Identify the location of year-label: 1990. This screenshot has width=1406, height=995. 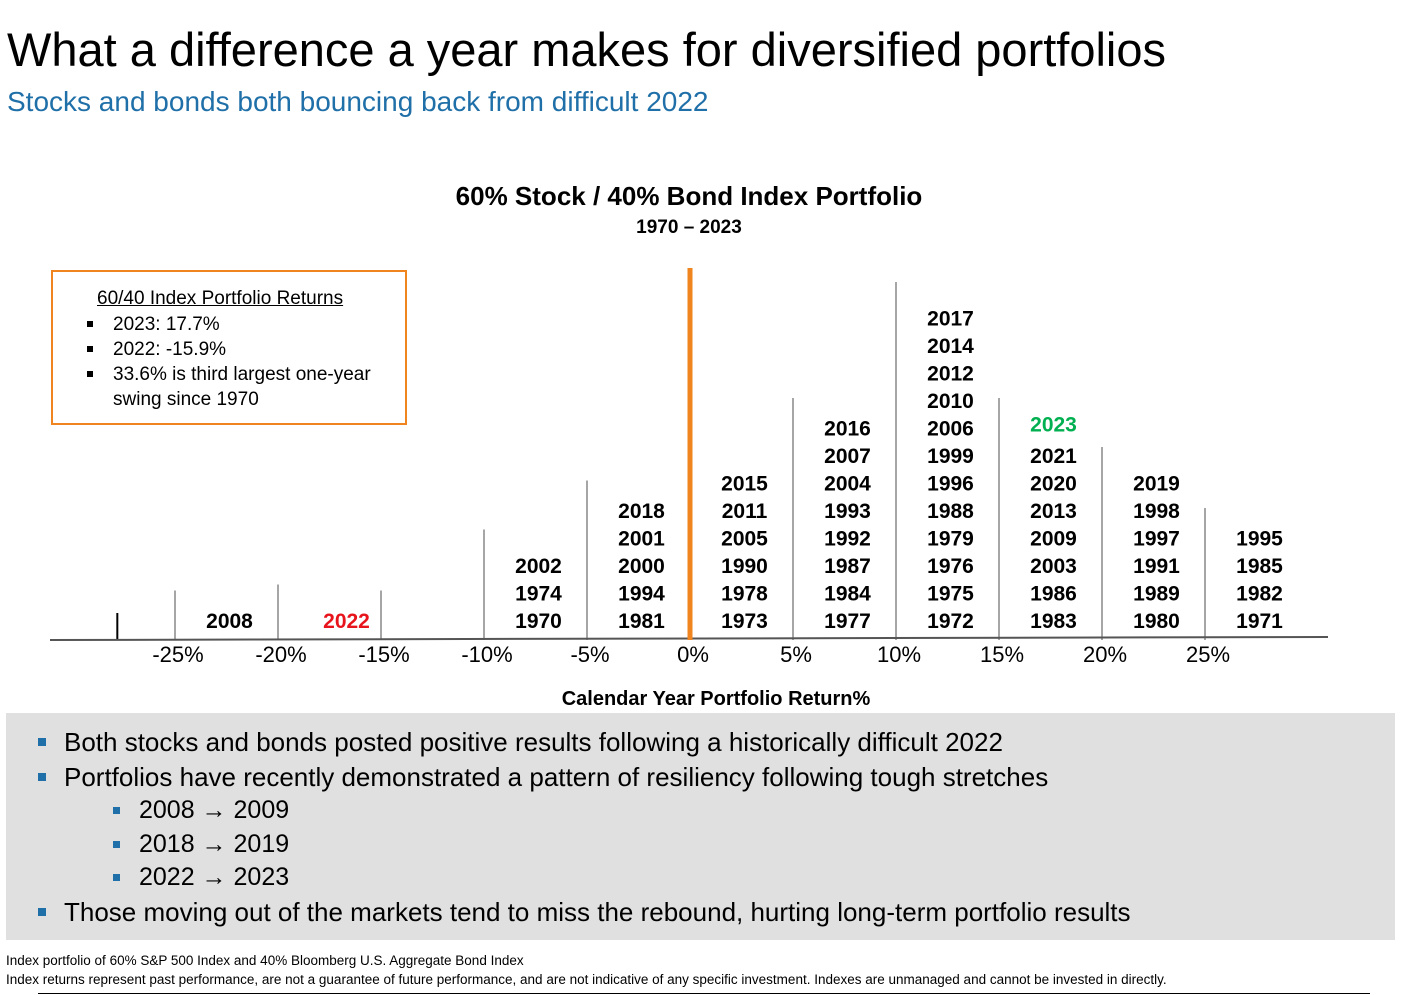
(744, 566).